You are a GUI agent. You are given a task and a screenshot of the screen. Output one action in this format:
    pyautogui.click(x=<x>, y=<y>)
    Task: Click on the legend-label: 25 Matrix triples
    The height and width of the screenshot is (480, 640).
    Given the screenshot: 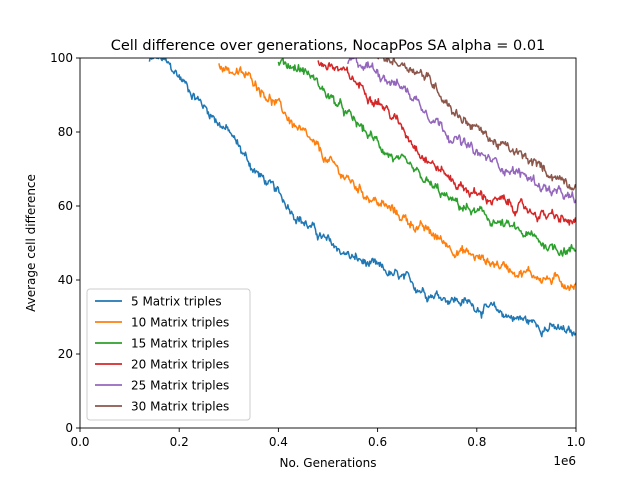 What is the action you would take?
    pyautogui.click(x=180, y=386)
    